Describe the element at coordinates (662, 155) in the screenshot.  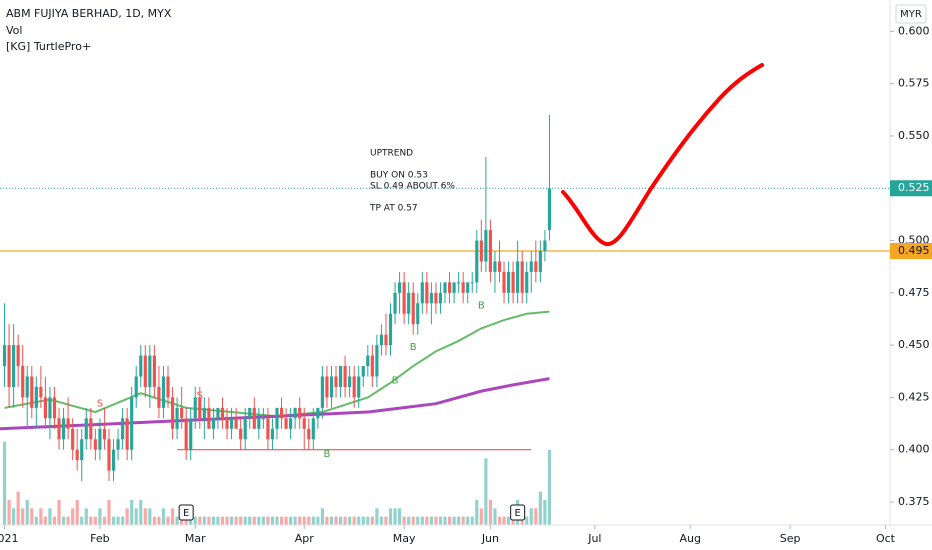
I see `hand-drawing` at that location.